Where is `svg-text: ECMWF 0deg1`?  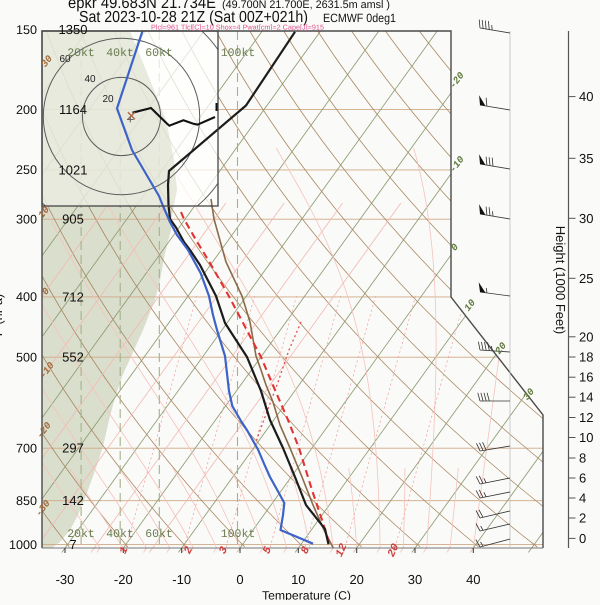 svg-text: ECMWF 0deg1 is located at coordinates (359, 18).